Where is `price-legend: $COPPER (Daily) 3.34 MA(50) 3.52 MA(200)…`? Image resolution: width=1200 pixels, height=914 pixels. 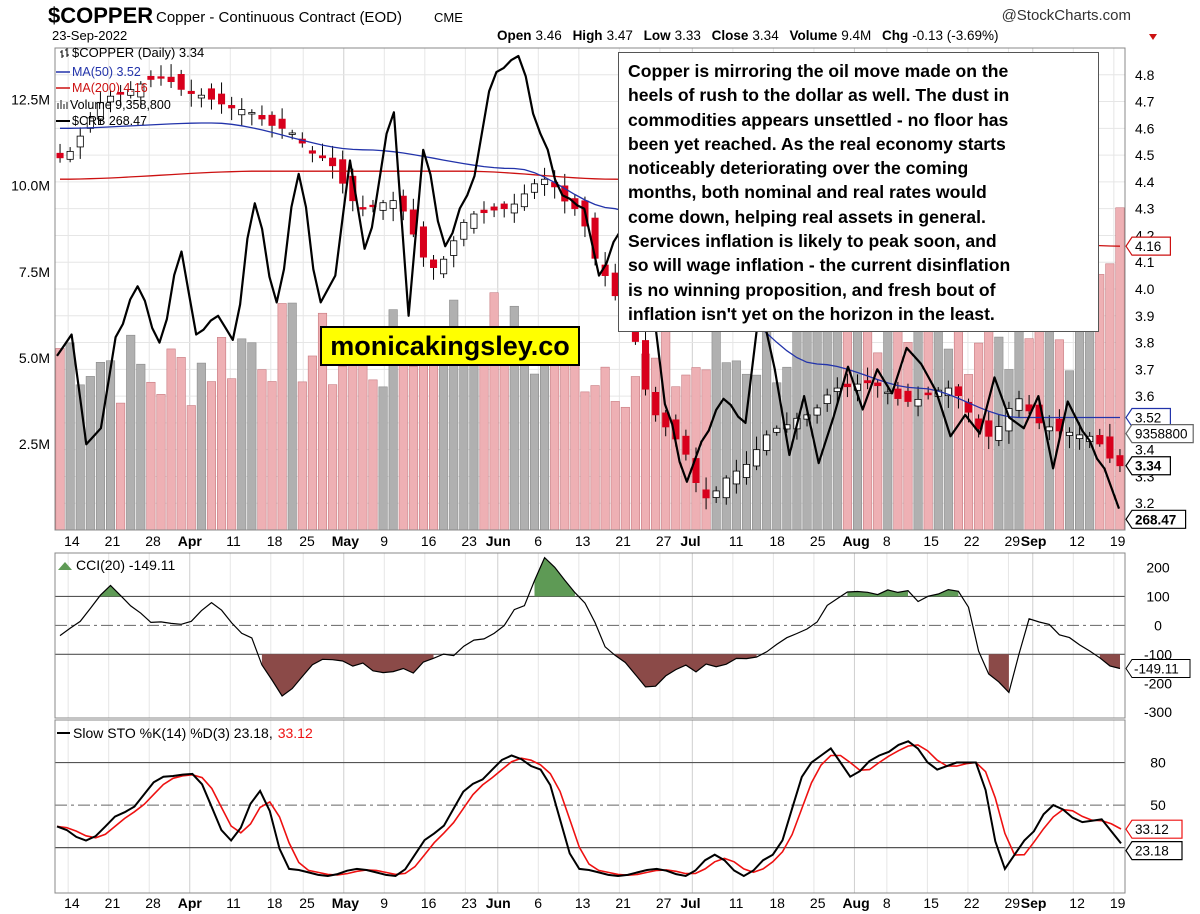
price-legend: $COPPER (Daily) 3.34 MA(50) 3.52 MA(200)… is located at coordinates (130, 86).